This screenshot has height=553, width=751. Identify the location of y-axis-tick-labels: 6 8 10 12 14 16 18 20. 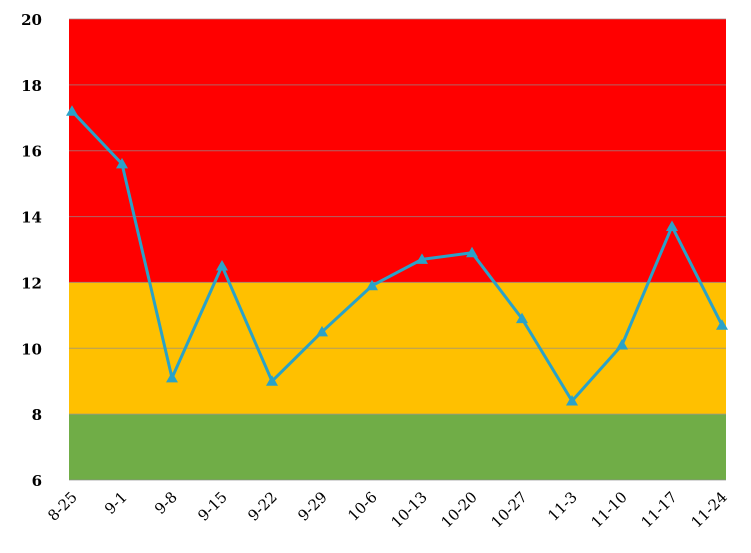
(31, 250).